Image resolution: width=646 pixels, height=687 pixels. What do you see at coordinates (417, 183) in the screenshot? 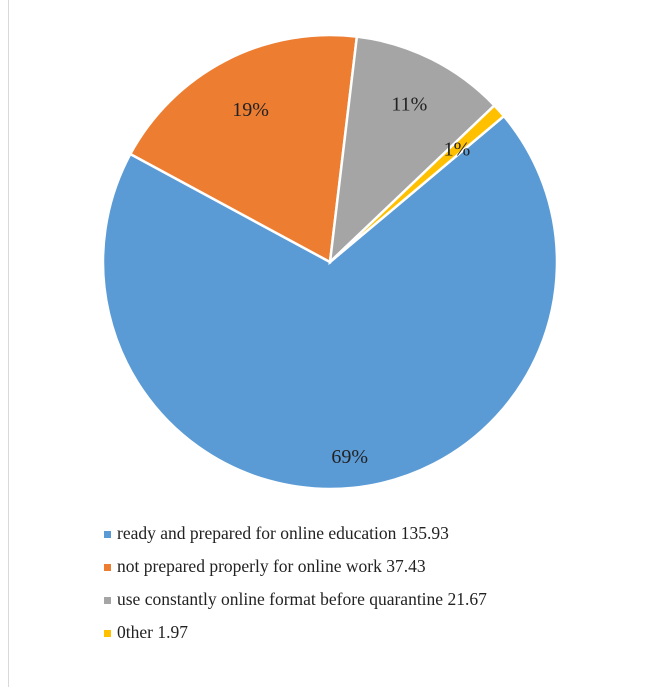
I see `pie-slice-other` at bounding box center [417, 183].